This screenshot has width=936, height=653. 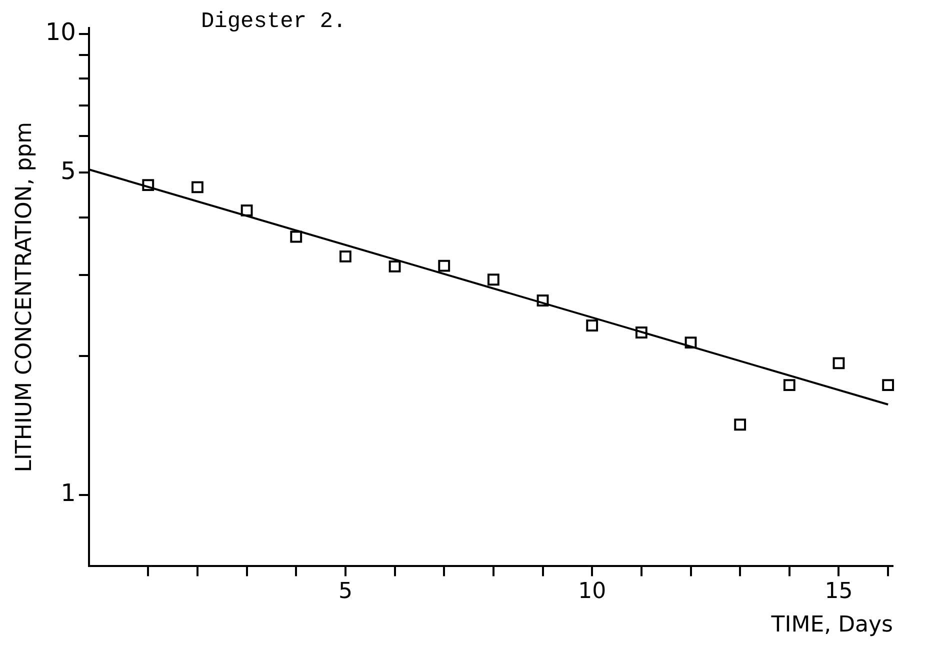 What do you see at coordinates (838, 591) in the screenshot?
I see `x-tick-label: 15` at bounding box center [838, 591].